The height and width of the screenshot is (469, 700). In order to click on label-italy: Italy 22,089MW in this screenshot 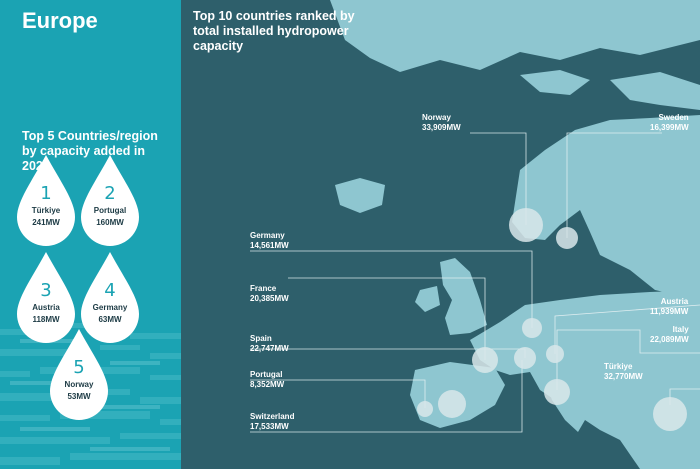, I will do `click(669, 334)`.